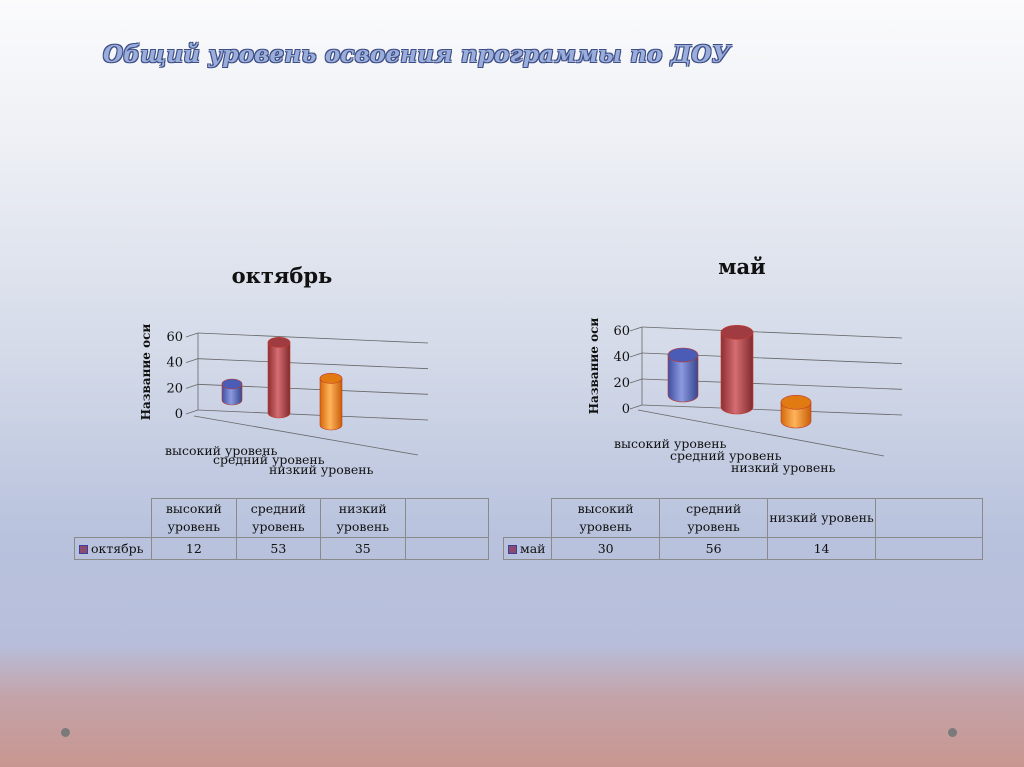 The height and width of the screenshot is (767, 1024). What do you see at coordinates (278, 548) in the screenshot?
I see `table-cell: 53` at bounding box center [278, 548].